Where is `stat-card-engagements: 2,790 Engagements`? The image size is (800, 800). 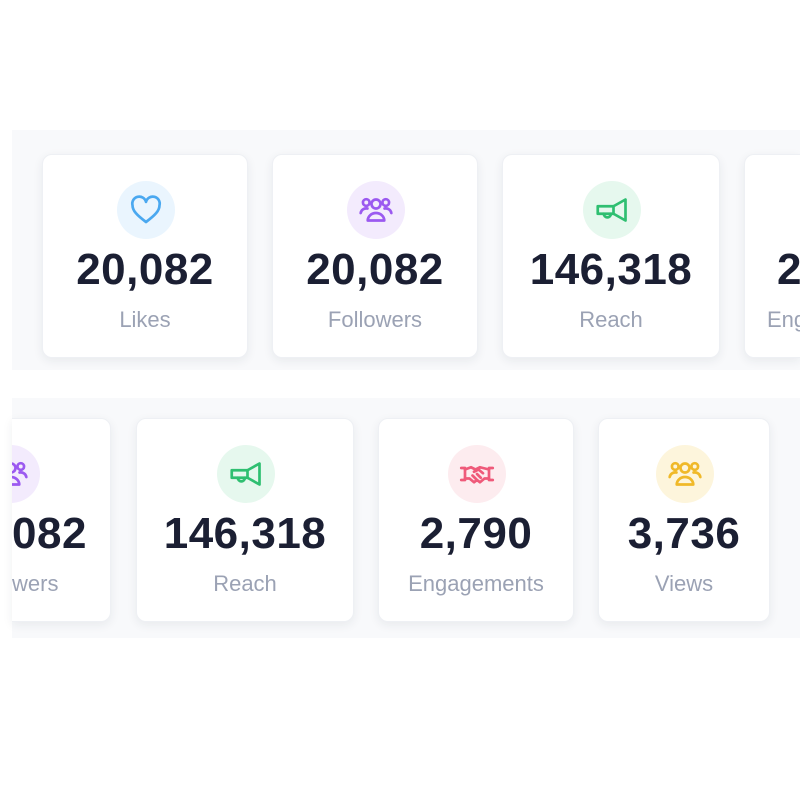
stat-card-engagements: 2,790 Engagements is located at coordinates (476, 520).